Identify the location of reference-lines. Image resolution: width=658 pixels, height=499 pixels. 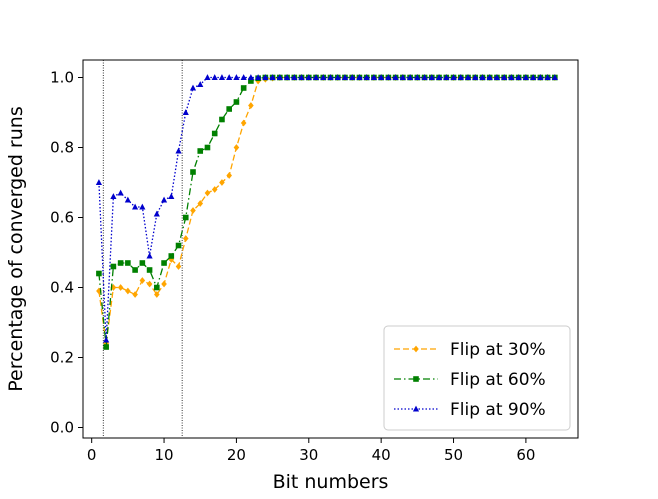
(142, 249).